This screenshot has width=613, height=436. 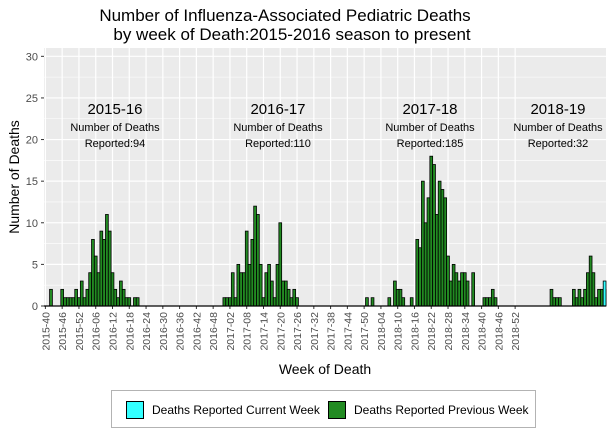 What do you see at coordinates (483, 331) in the screenshot?
I see `x-tick-label: 2018-40` at bounding box center [483, 331].